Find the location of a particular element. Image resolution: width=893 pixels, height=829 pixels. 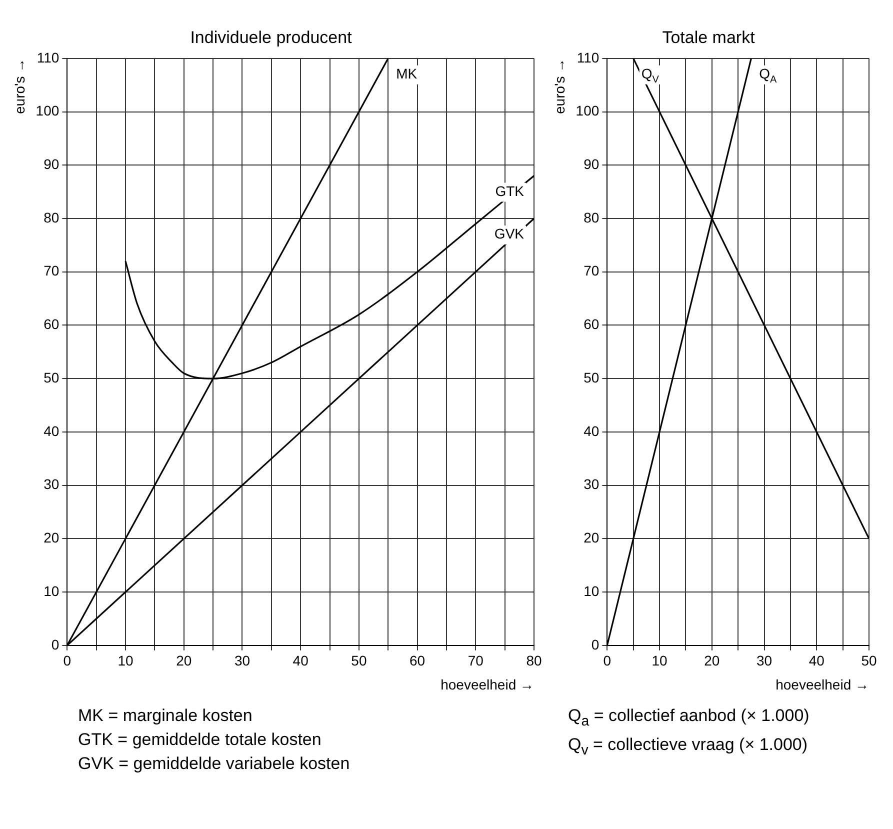

x-tick-label: 80 is located at coordinates (534, 660).